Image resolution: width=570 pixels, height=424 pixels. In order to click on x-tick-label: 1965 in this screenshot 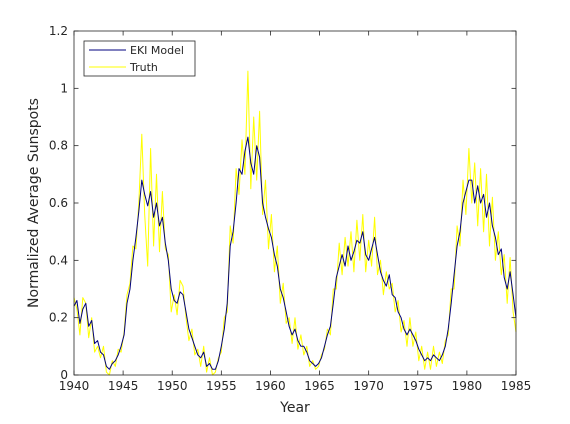, I will do `click(319, 386)`.